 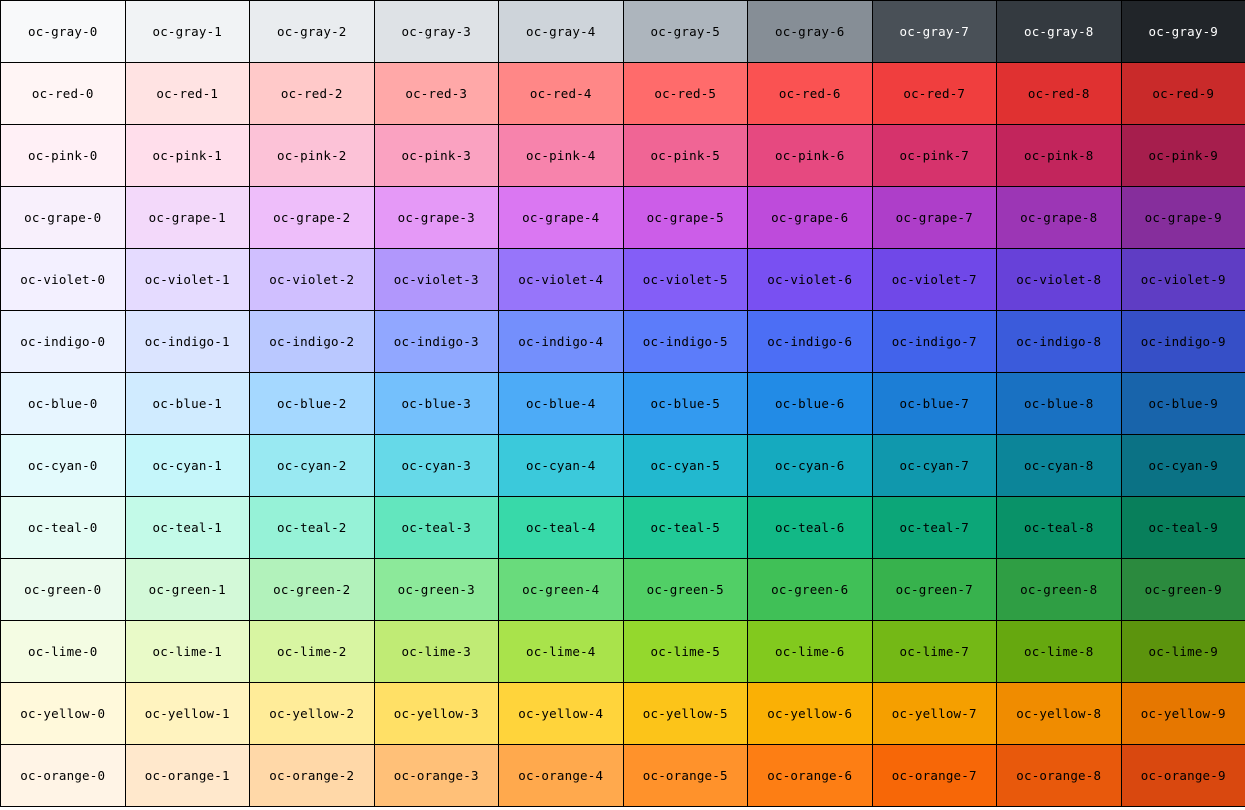 What do you see at coordinates (63, 403) in the screenshot?
I see `swatch-blue-0: oc-blue-0` at bounding box center [63, 403].